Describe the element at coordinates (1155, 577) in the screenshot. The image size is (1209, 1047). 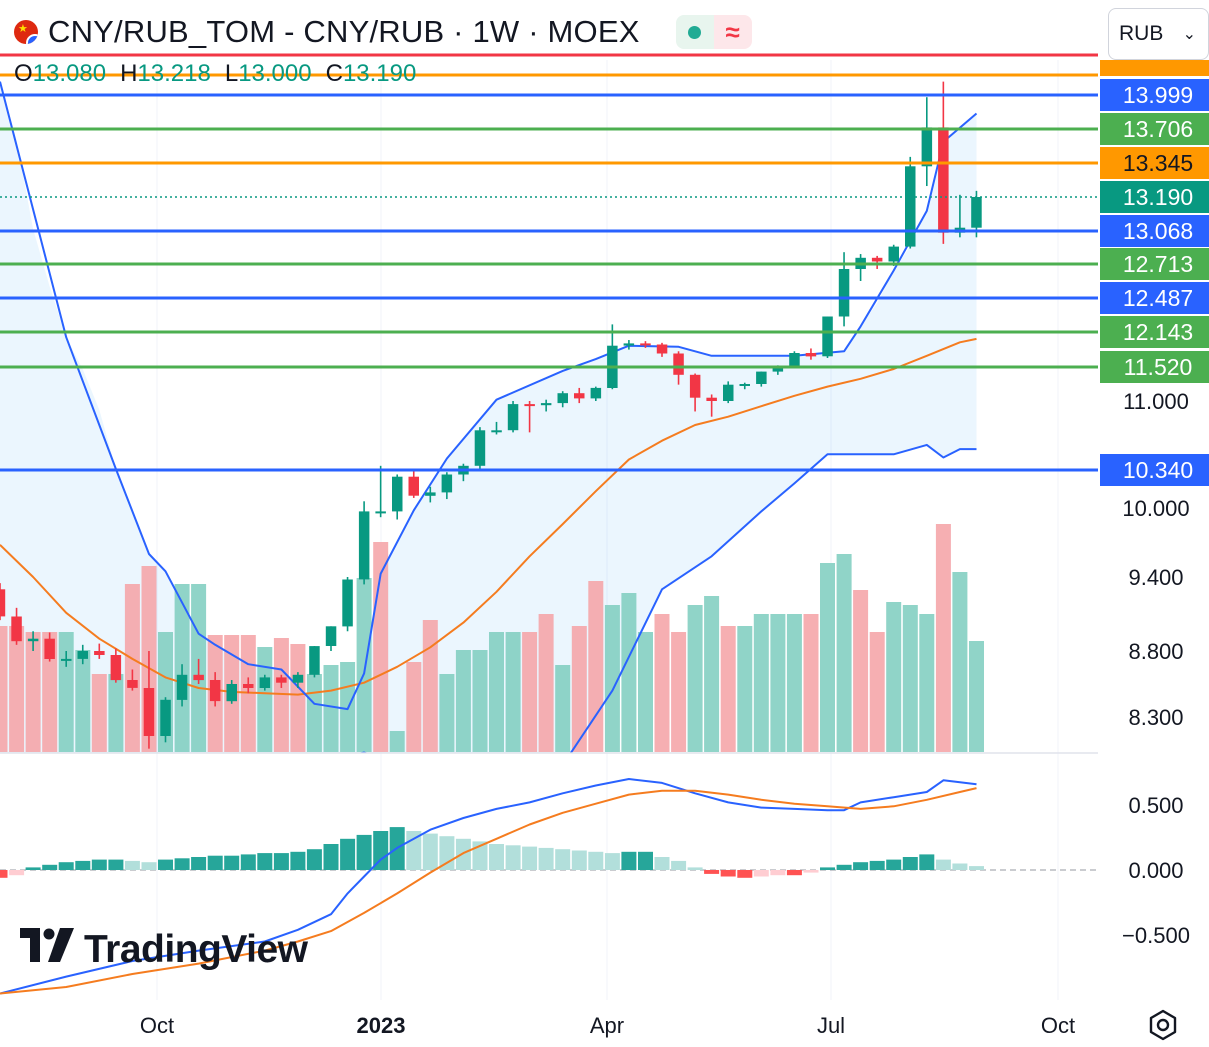
I see `price-axis-tick: 9.400` at that location.